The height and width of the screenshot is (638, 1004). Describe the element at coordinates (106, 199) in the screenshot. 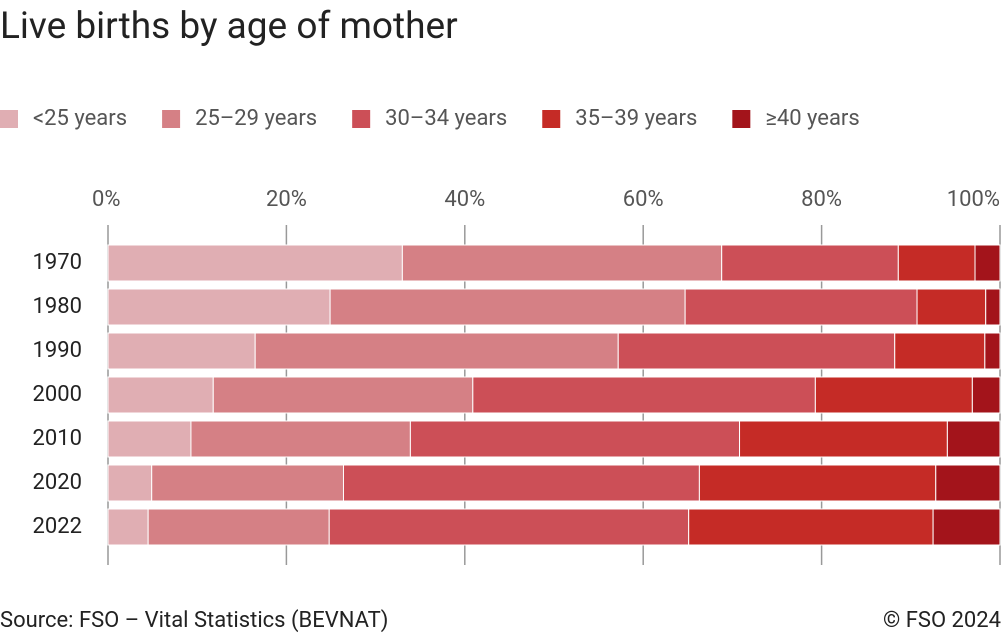

I see `x-tick-label: 0%` at that location.